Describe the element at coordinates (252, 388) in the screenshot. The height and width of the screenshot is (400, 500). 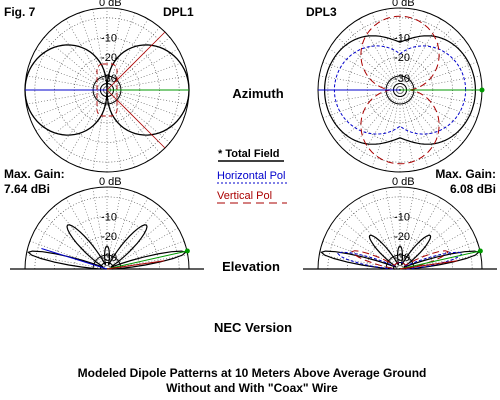
I see `caption-line2: Without and With "Coax" Wire` at that location.